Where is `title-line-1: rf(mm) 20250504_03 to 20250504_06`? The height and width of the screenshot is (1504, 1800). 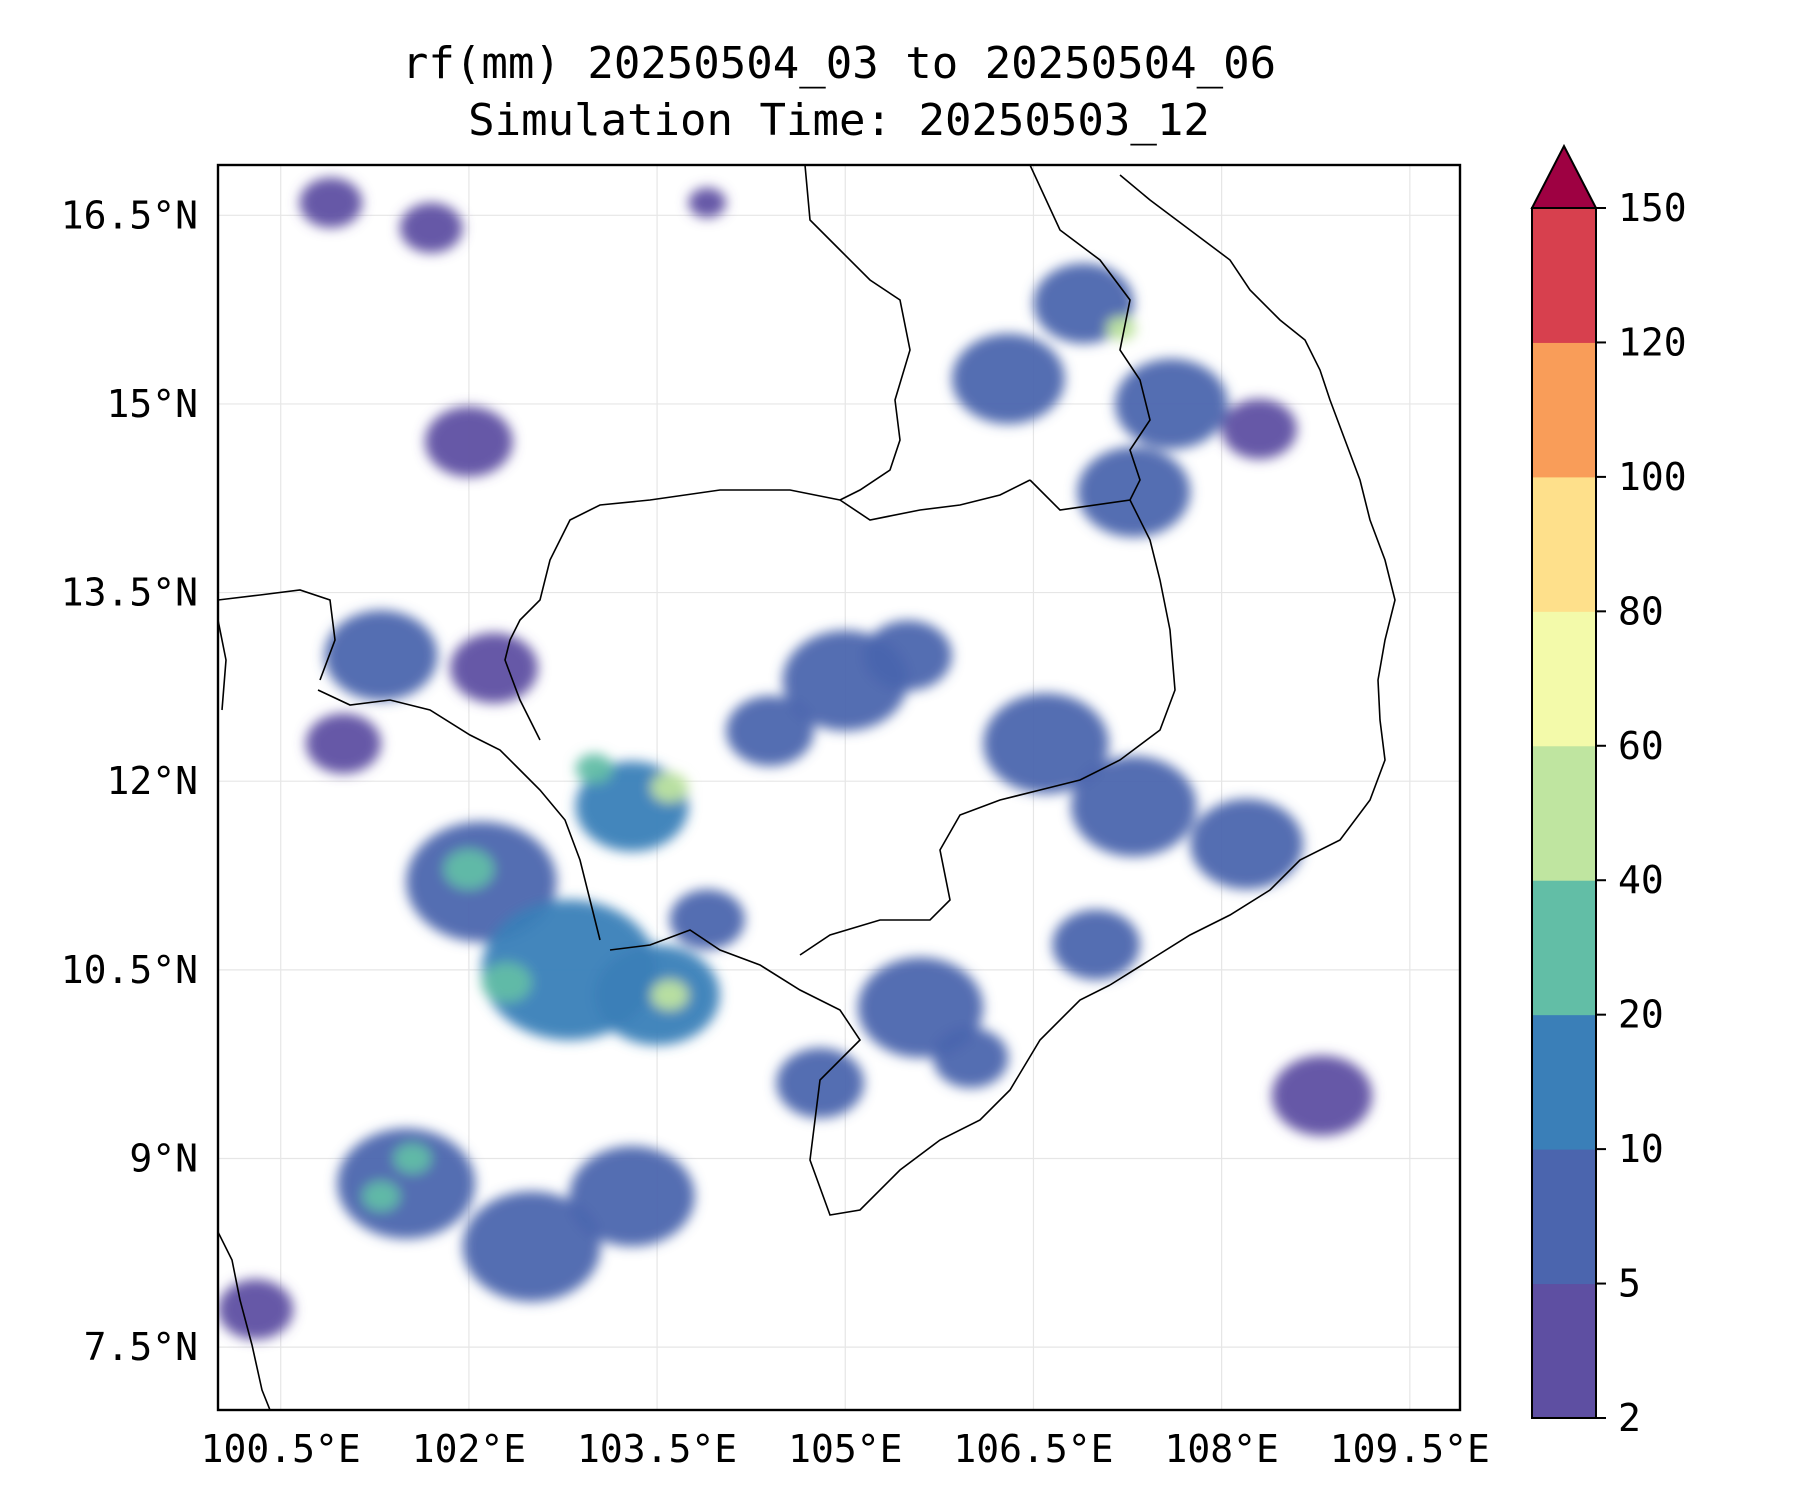 title-line-1: rf(mm) 20250504_03 to 20250504_06 is located at coordinates (839, 63).